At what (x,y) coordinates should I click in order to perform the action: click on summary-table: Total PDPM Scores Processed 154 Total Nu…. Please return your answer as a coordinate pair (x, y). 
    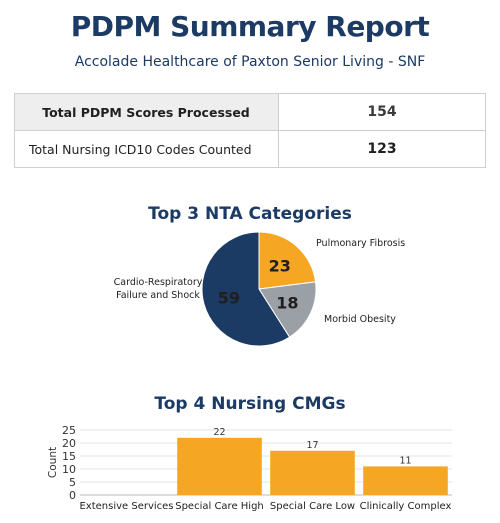
    Looking at the image, I should click on (250, 130).